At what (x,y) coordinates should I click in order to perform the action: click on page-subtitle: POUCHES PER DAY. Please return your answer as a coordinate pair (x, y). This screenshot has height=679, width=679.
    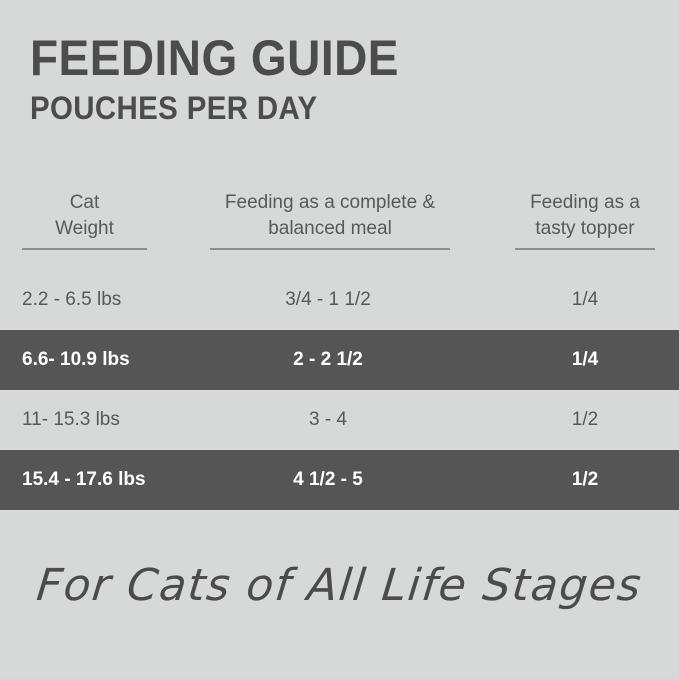
    Looking at the image, I should click on (174, 108).